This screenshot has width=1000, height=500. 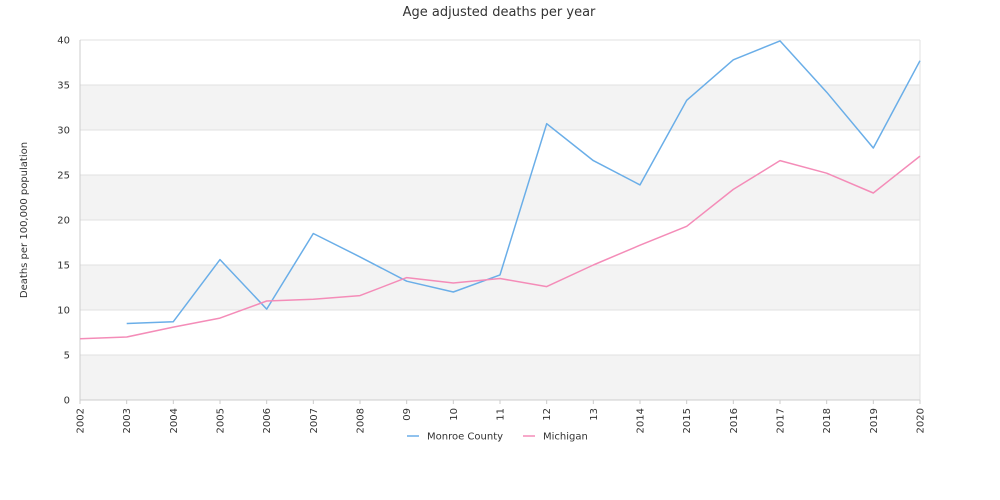 I want to click on y-tick-label: 20, so click(x=63, y=221).